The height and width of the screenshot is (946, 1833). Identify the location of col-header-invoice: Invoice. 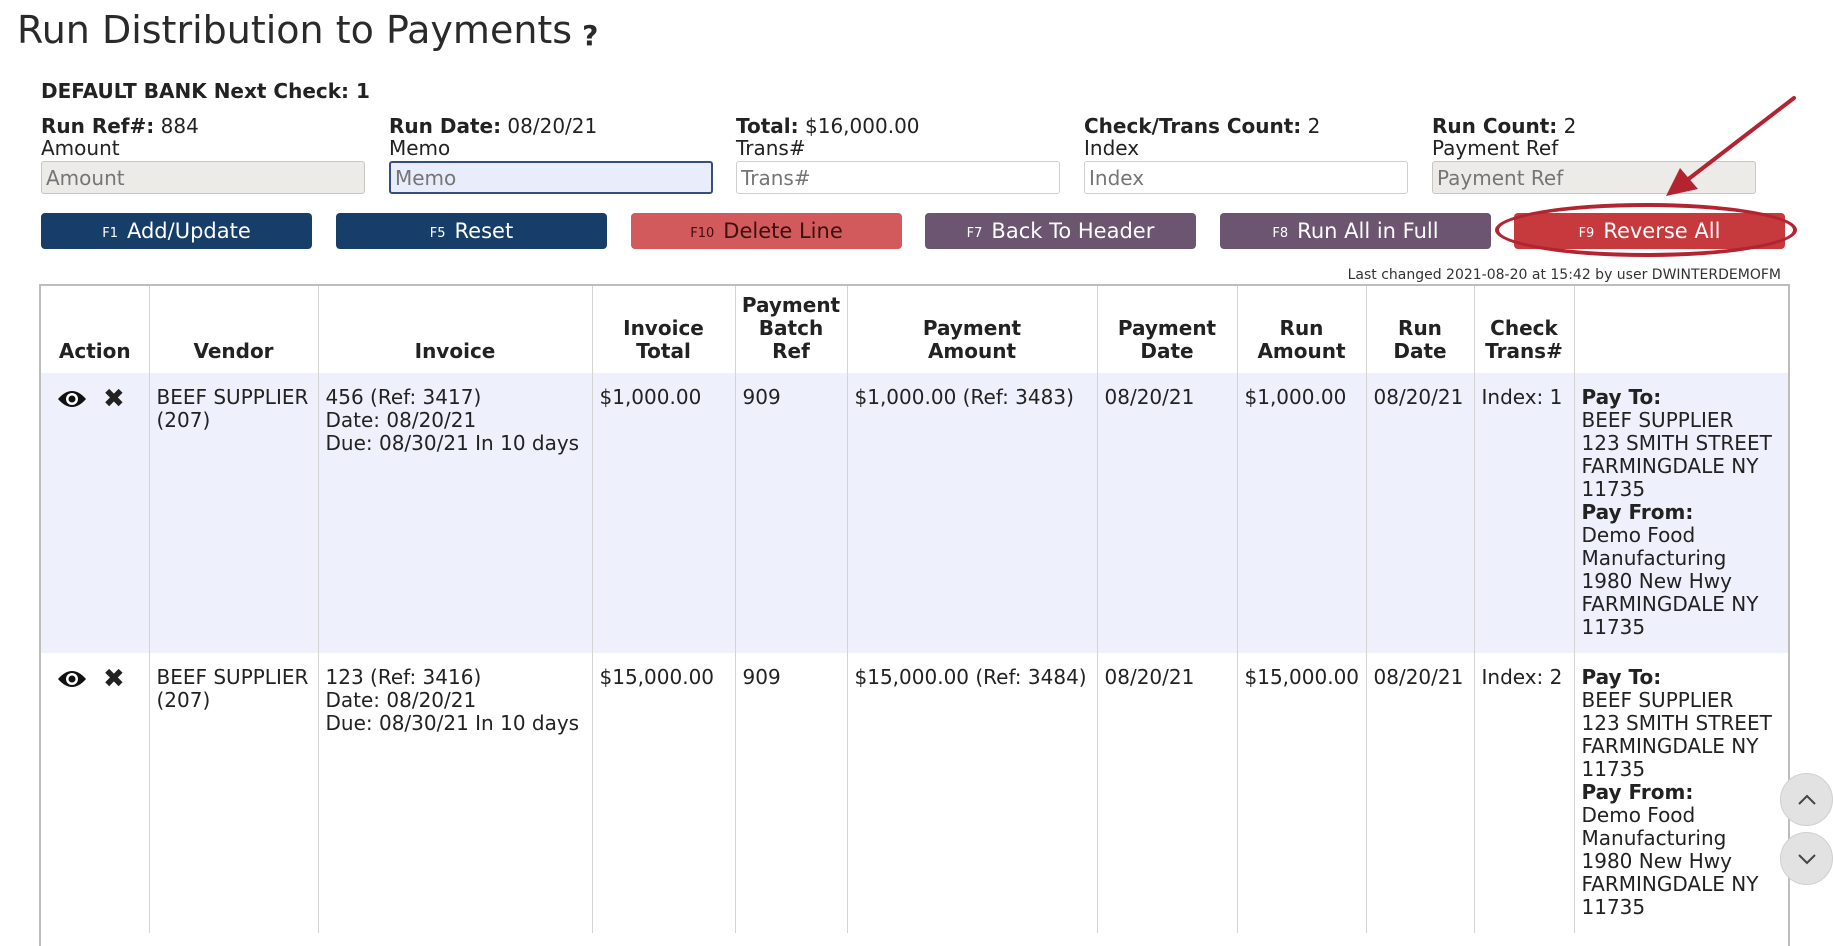
(455, 329).